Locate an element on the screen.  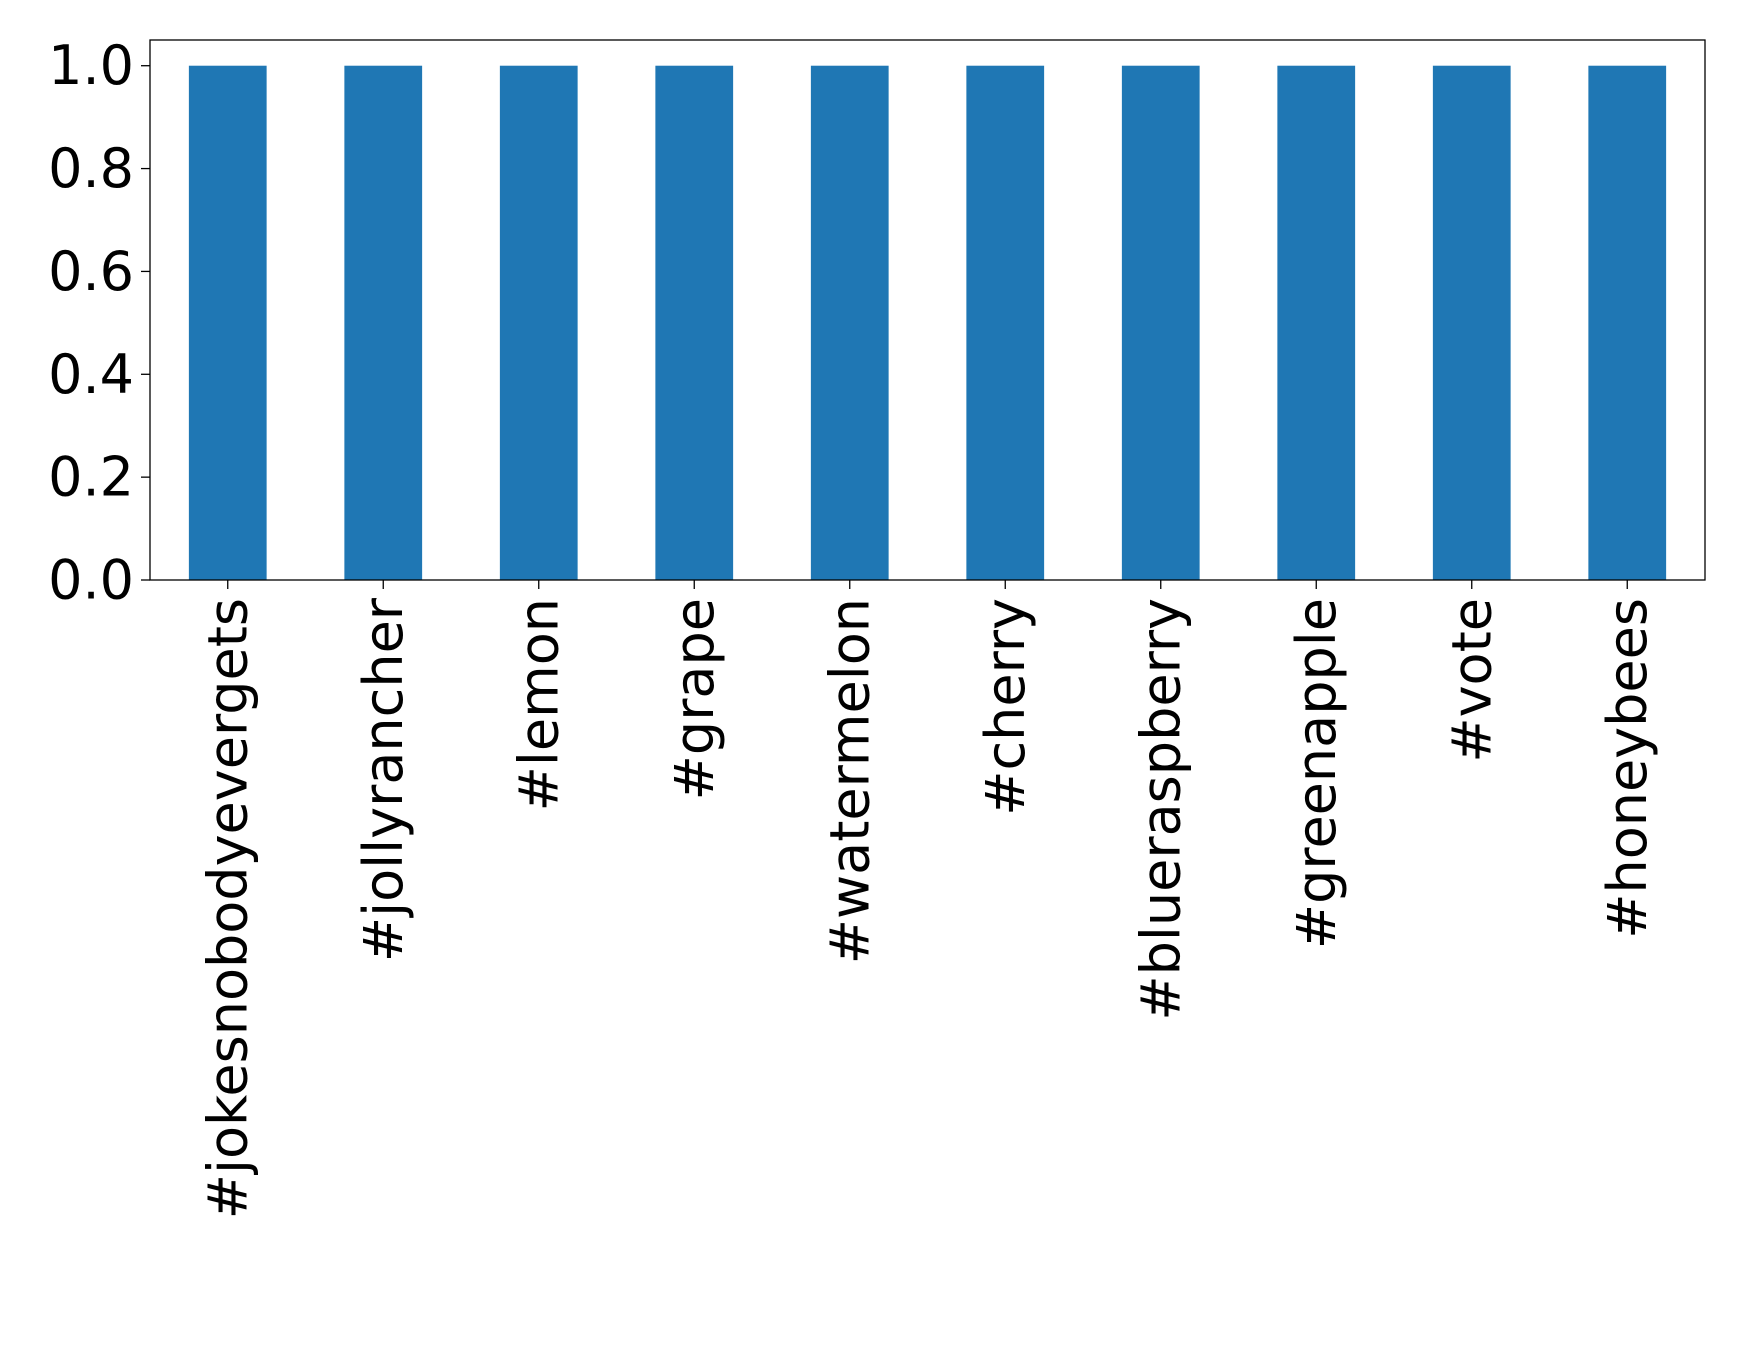
x-tick-label: #watermelon is located at coordinates (849, 781).